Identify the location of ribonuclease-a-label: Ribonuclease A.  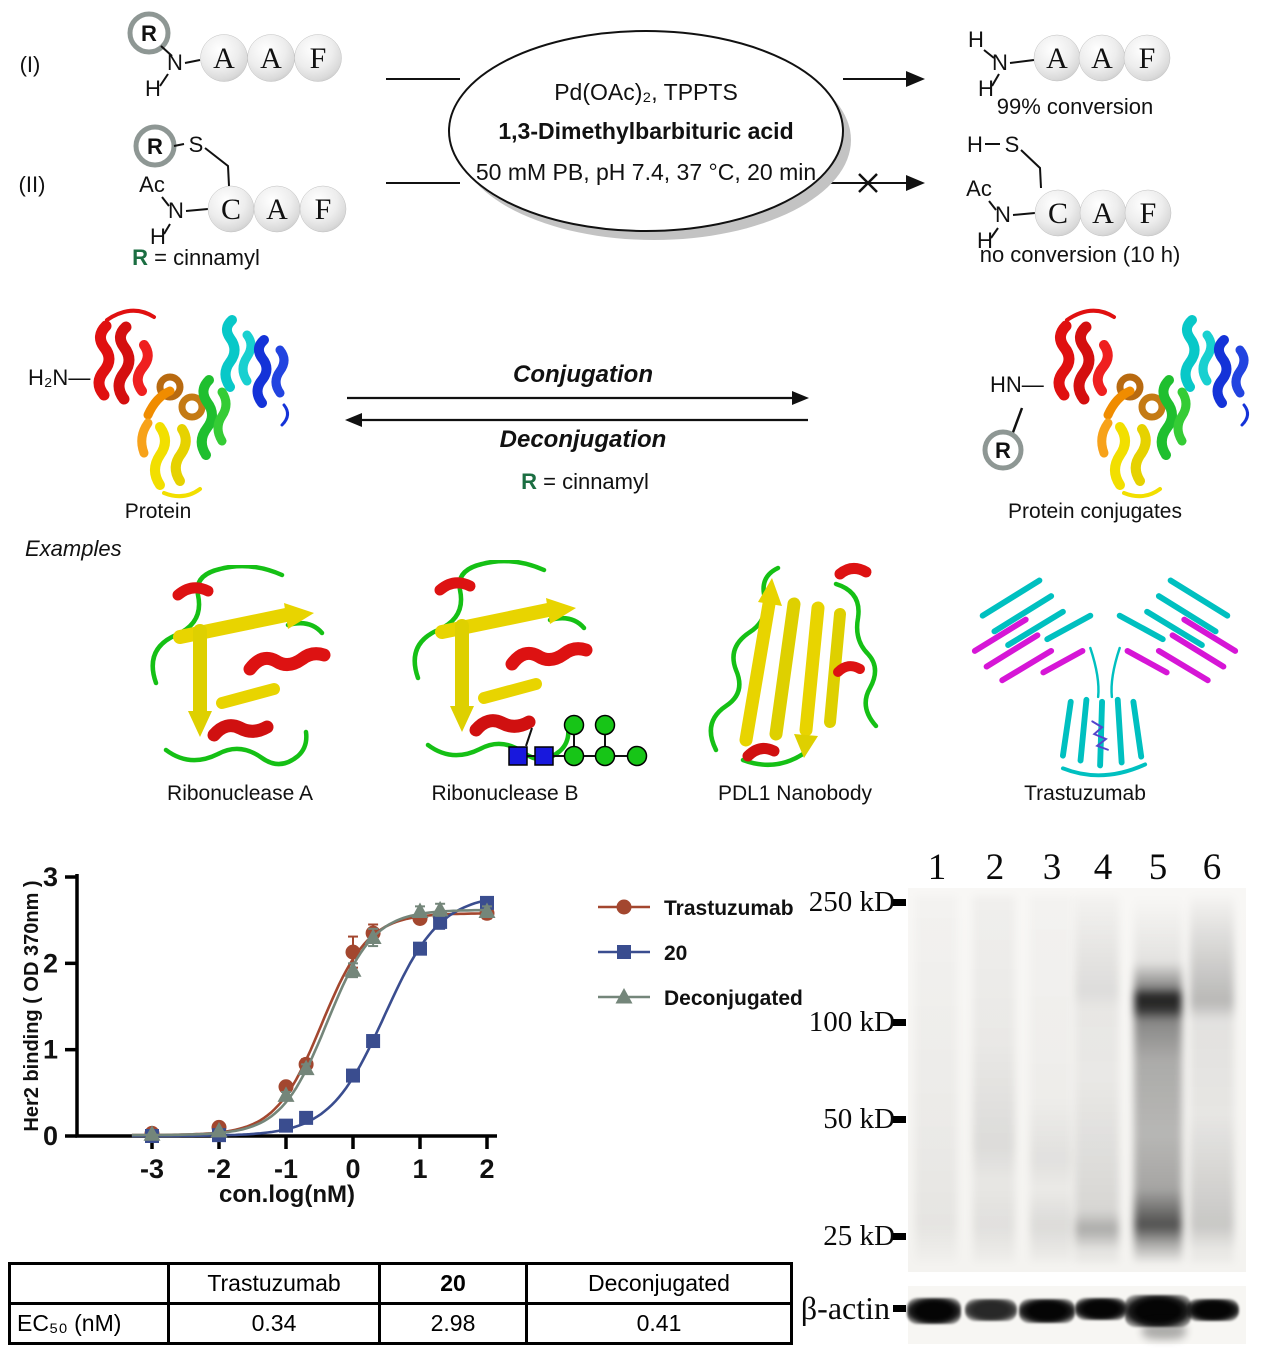
(240, 793).